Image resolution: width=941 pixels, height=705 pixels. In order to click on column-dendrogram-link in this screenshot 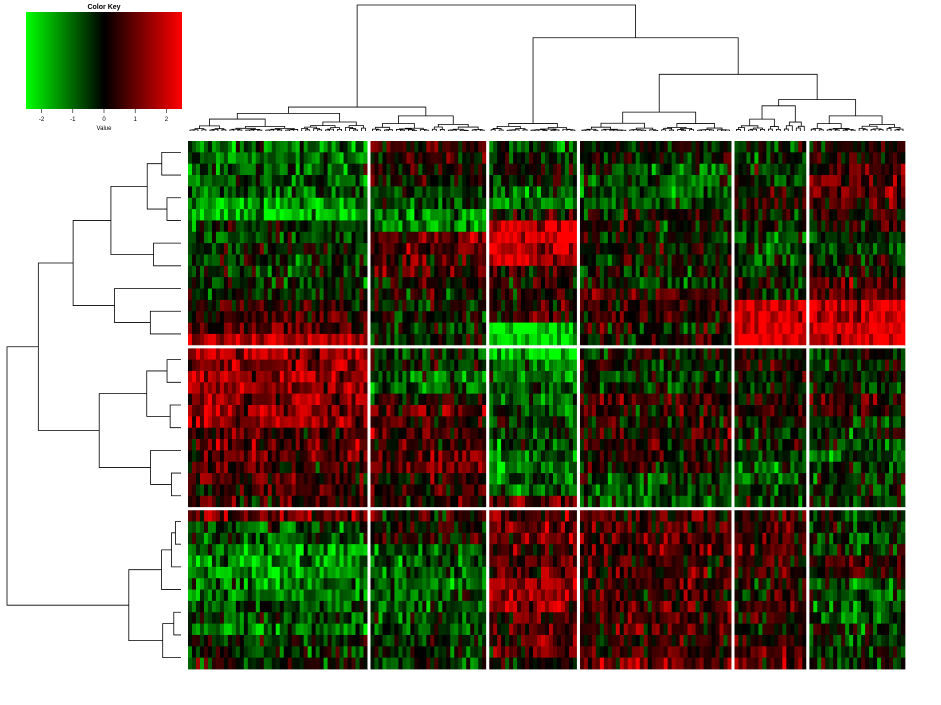, I will do `click(855, 120)`.